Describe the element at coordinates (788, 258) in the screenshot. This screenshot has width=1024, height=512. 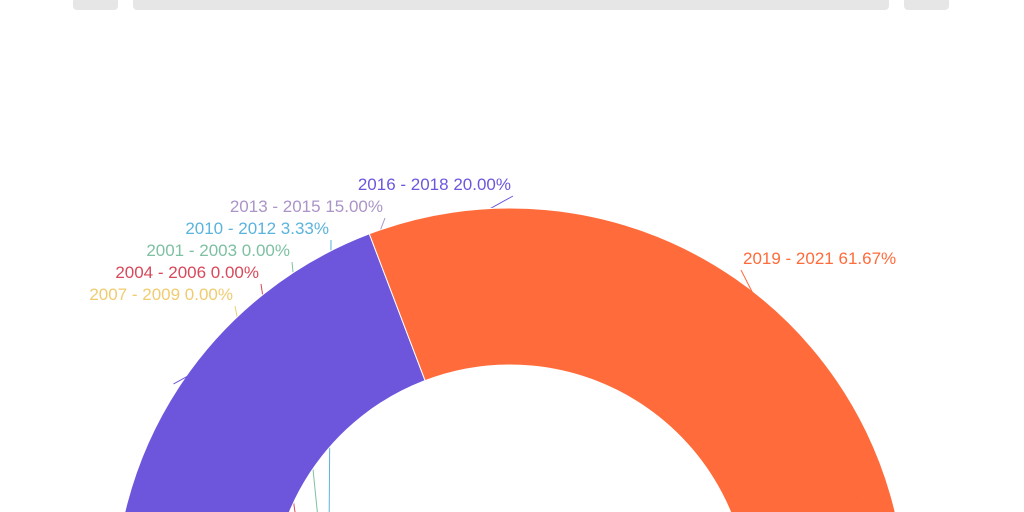
I see `slice-category: 2019 - 2021` at that location.